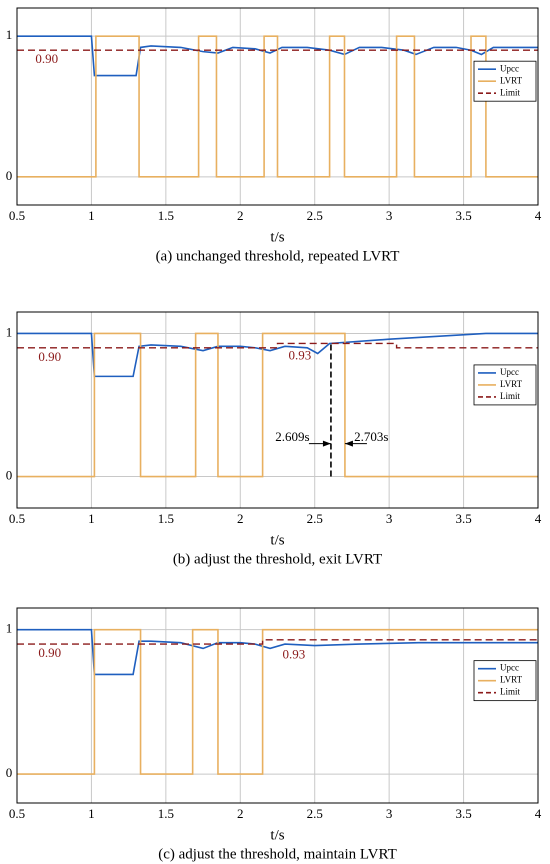 This screenshot has height=864, width=550. Describe the element at coordinates (278, 256) in the screenshot. I see `caption: (a) unchanged threshold, repeated LVRT` at that location.